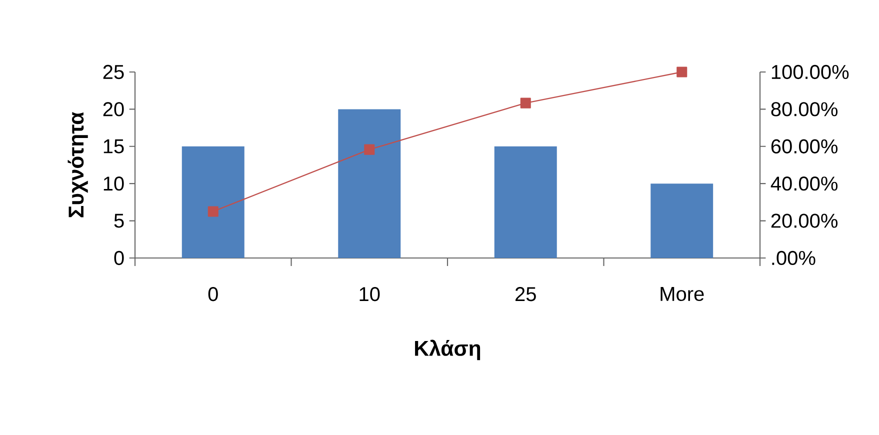 This screenshot has width=879, height=435. I want to click on y-axis-title: Συχνότητα, so click(78, 165).